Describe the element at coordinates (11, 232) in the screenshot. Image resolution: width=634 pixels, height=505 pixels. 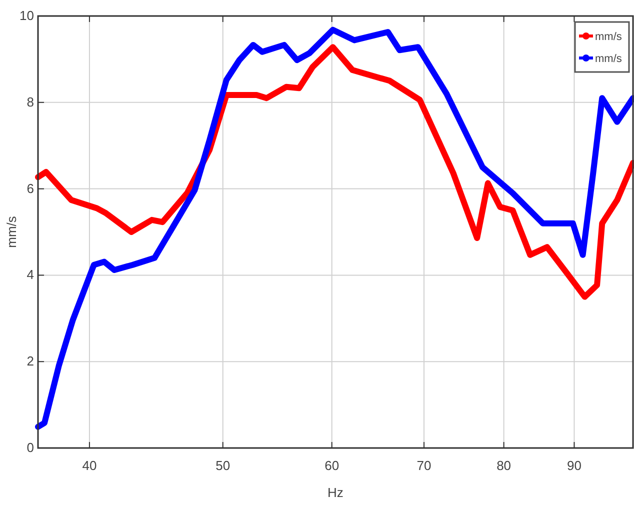
I see `y-axis-title: mm/s` at that location.